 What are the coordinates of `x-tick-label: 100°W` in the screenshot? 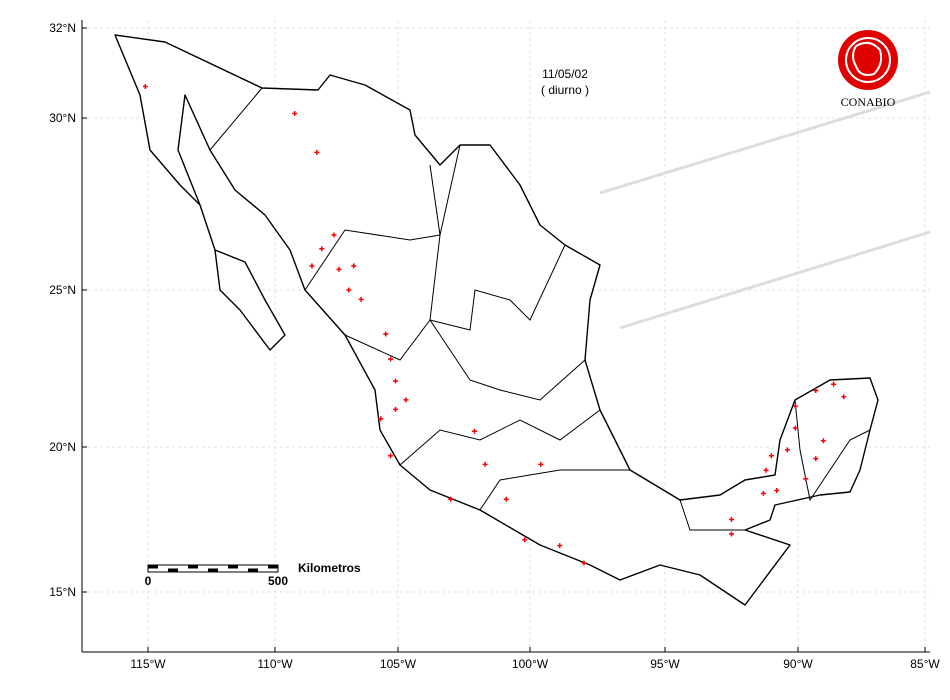 It's located at (530, 664).